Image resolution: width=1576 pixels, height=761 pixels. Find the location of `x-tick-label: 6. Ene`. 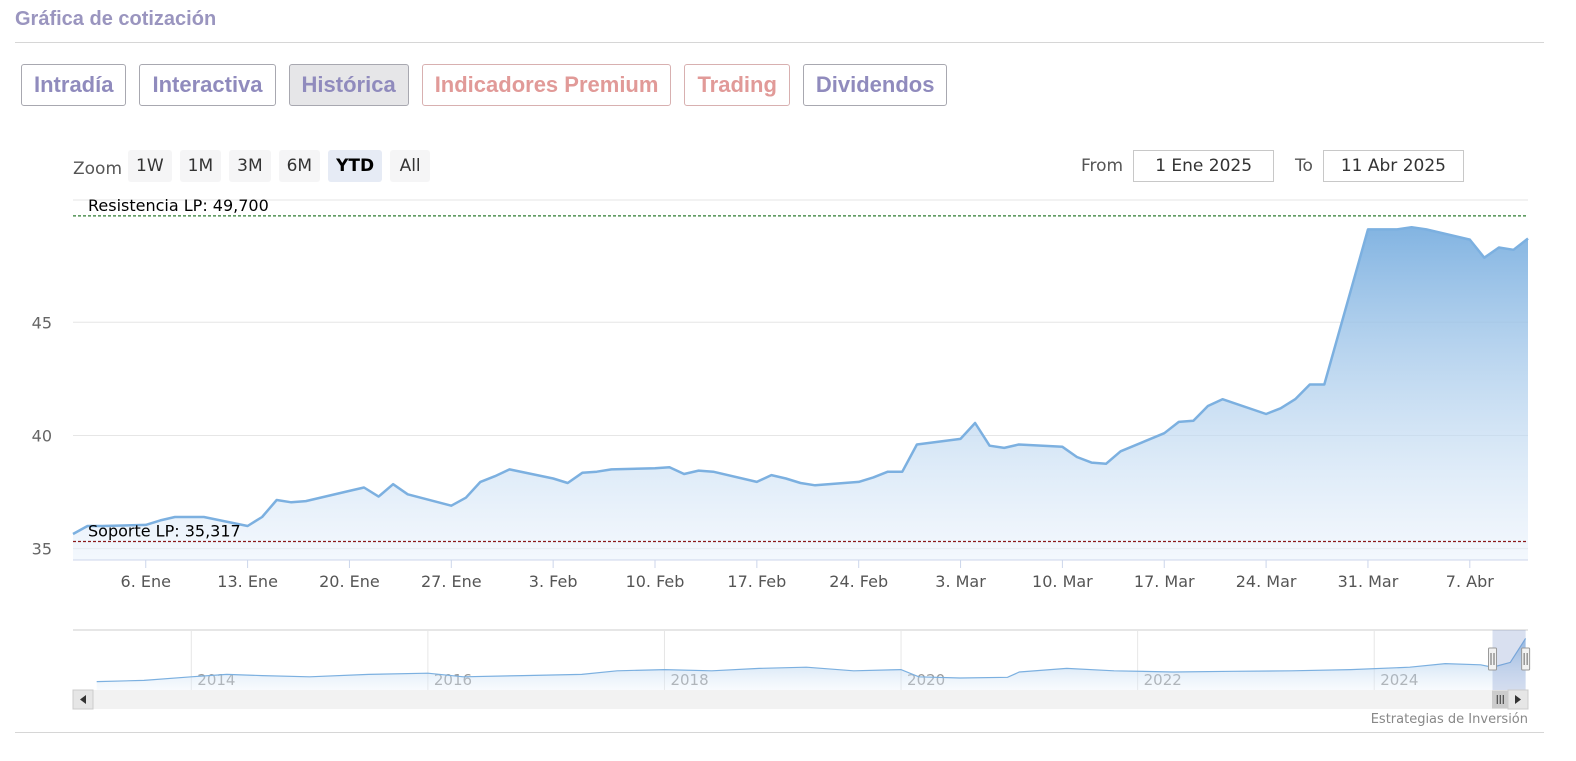

x-tick-label: 6. Ene is located at coordinates (146, 581).